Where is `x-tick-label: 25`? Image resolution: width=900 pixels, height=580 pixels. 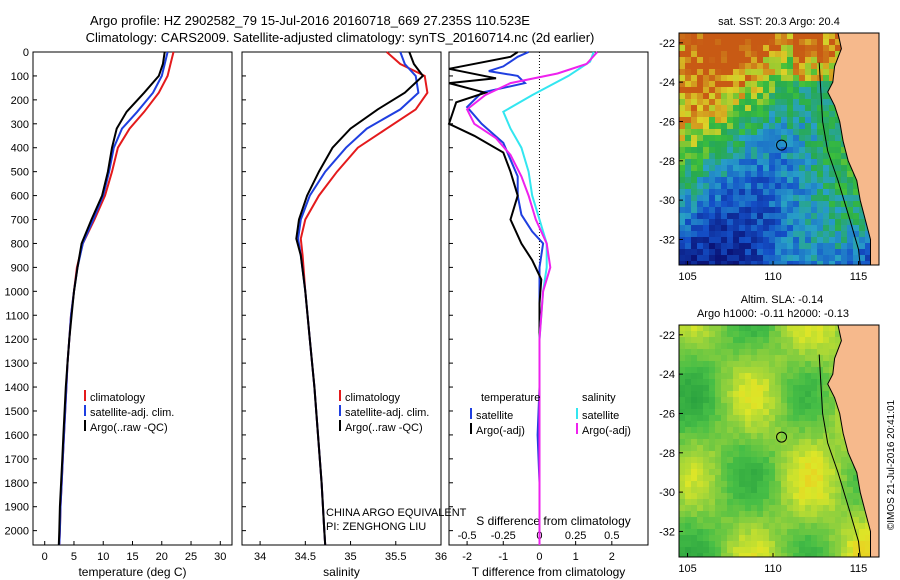
x-tick-label: 25 is located at coordinates (191, 557).